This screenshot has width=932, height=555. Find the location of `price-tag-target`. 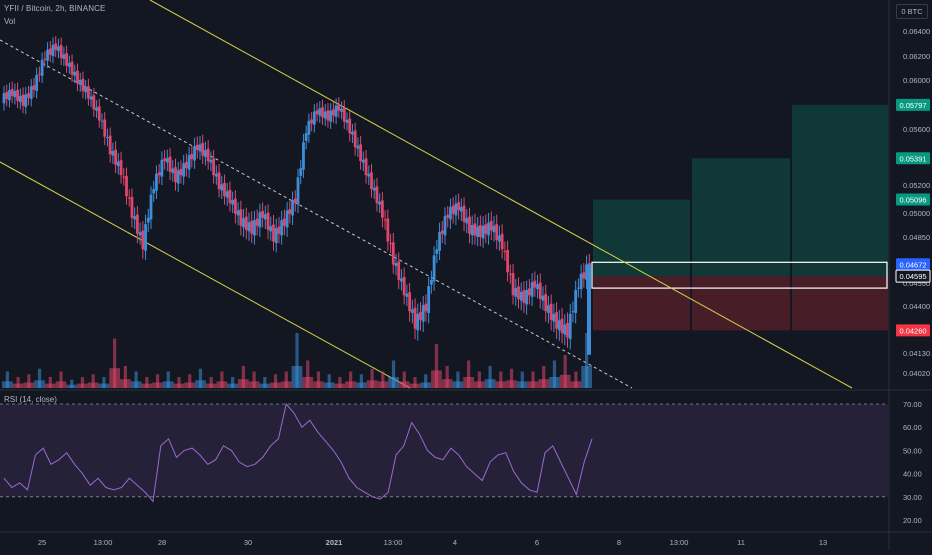

price-tag-target is located at coordinates (913, 158).